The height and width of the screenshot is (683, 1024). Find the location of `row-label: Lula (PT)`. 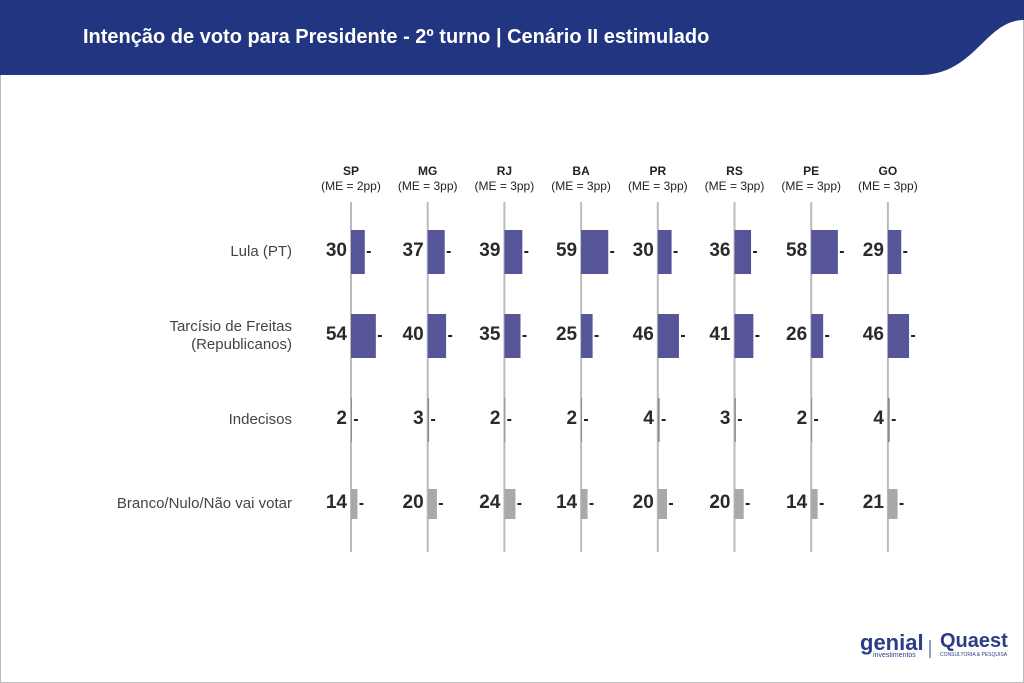

row-label: Lula (PT) is located at coordinates (261, 251).